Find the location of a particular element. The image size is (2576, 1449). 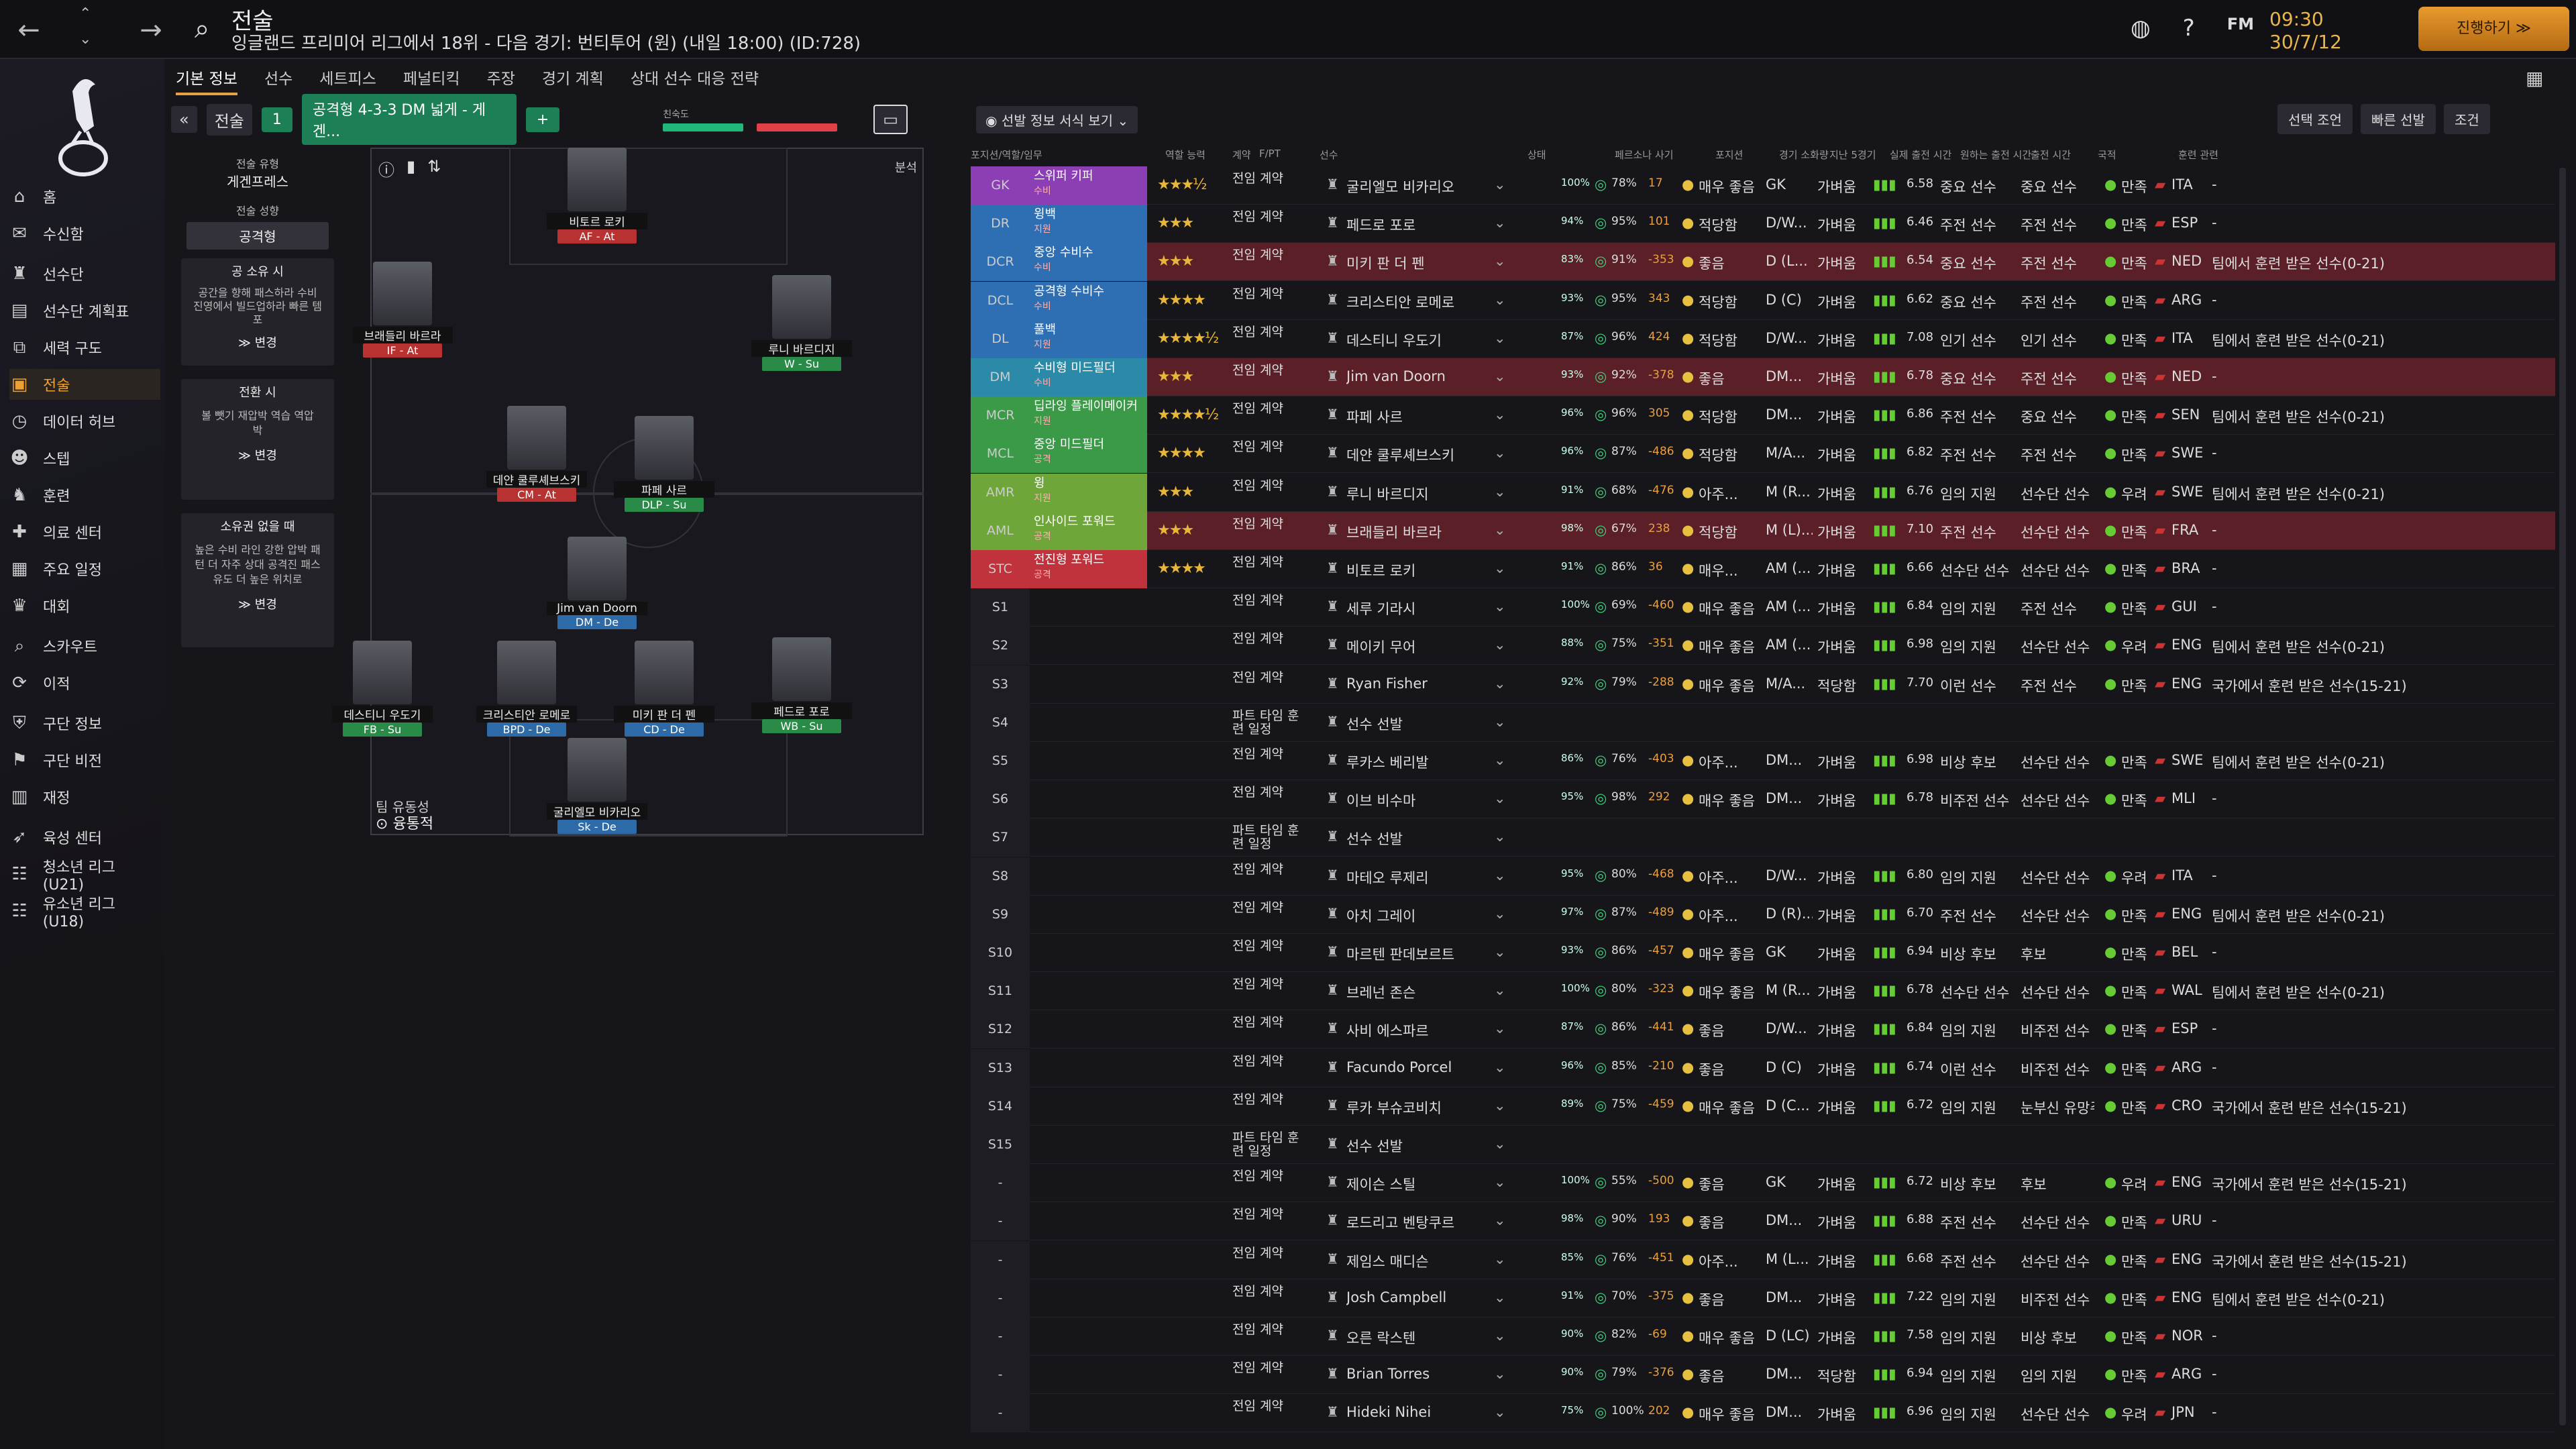

sidebar-item-1: ✉ 수신함 is located at coordinates (84, 233).